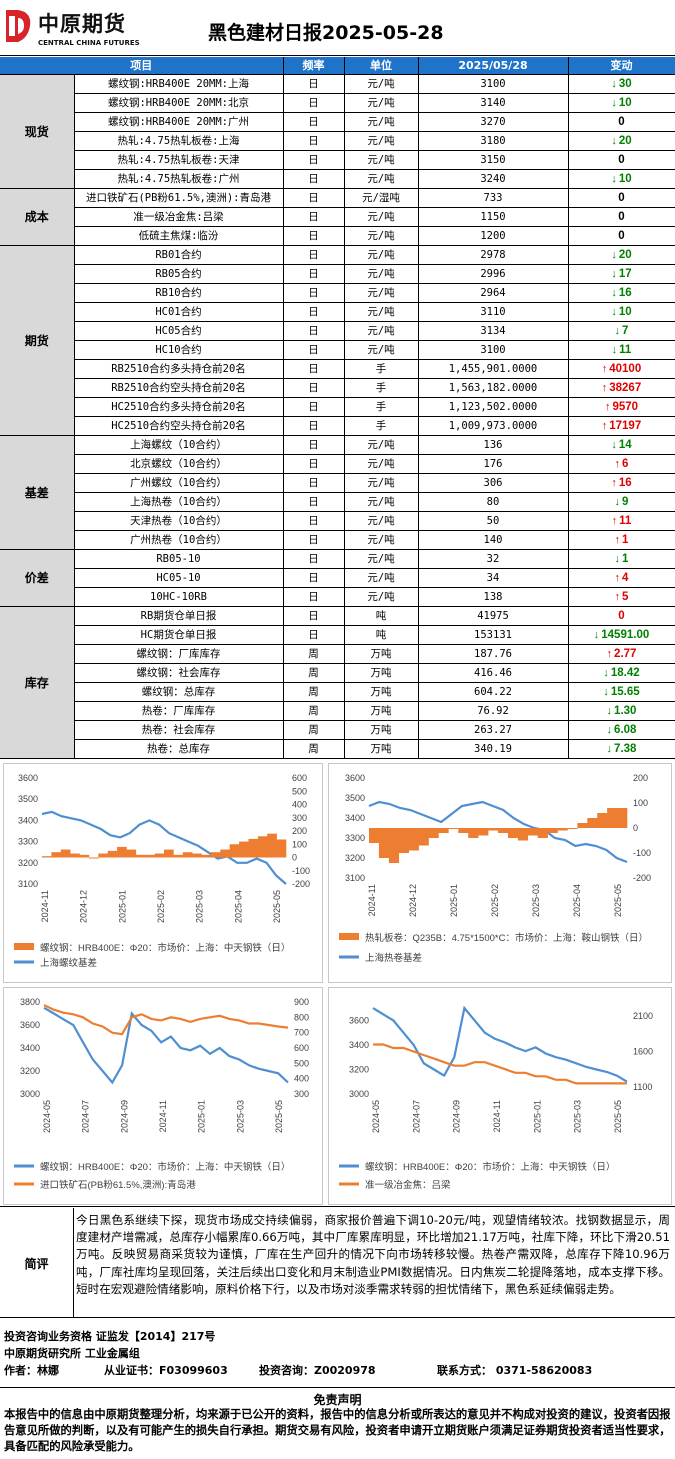 This screenshot has height=1459, width=675. What do you see at coordinates (493, 502) in the screenshot?
I see `value-cell: 80` at bounding box center [493, 502].